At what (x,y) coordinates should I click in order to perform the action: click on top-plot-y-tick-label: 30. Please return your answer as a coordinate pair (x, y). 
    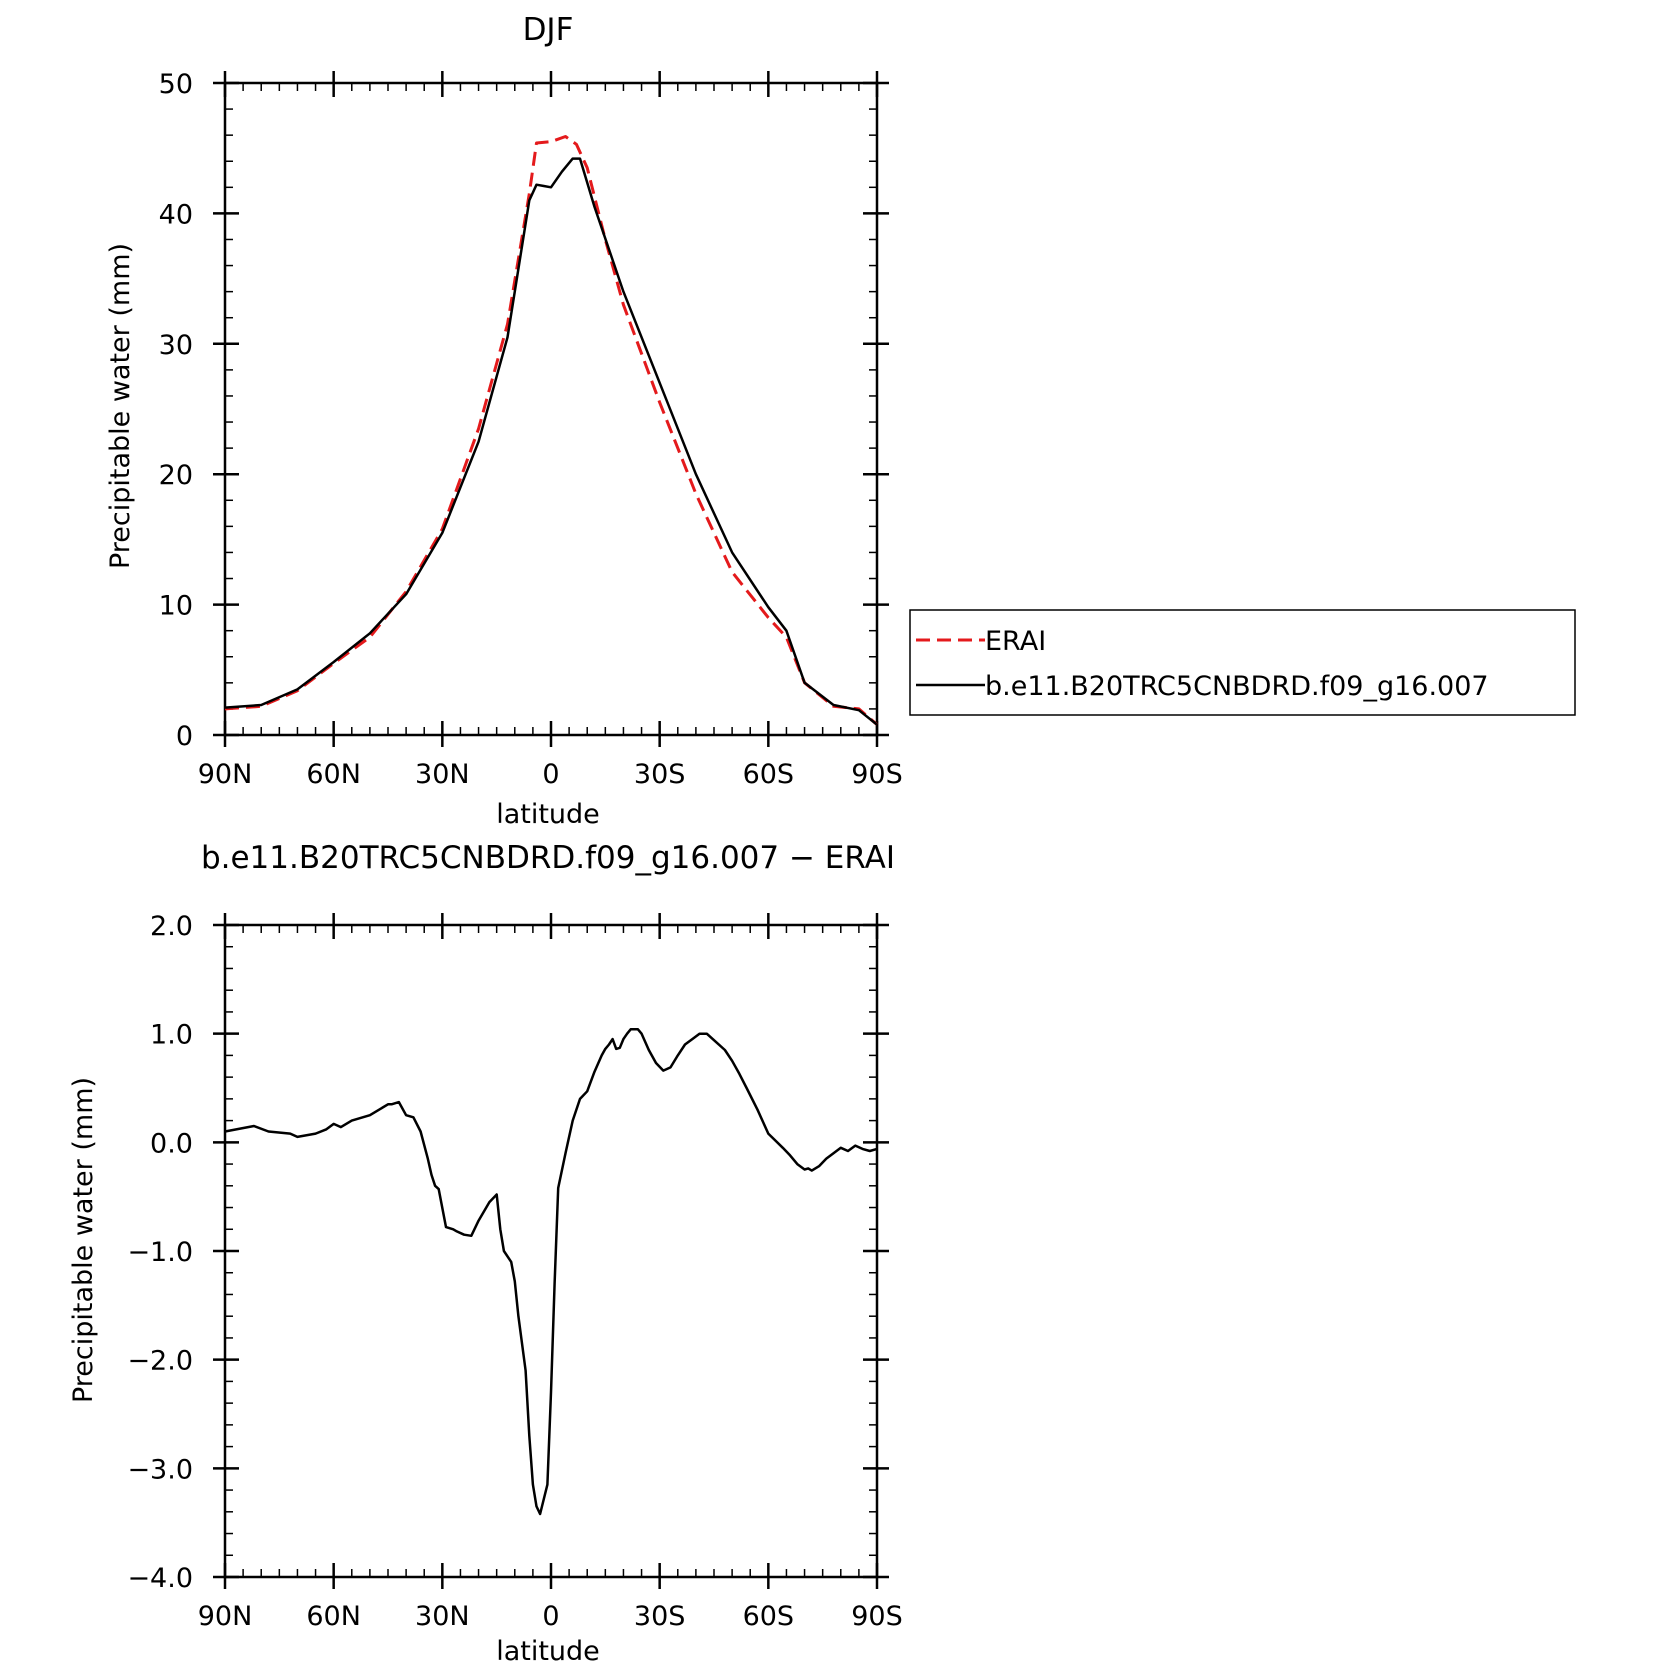
    Looking at the image, I should click on (176, 345).